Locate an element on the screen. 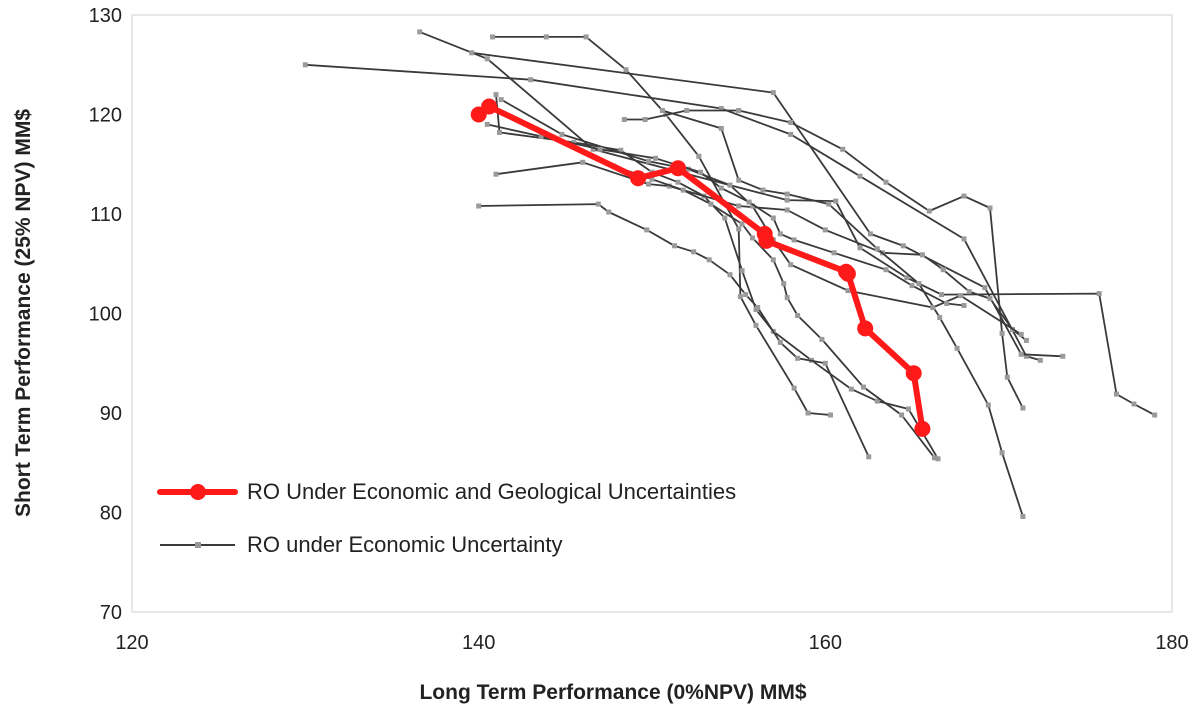  y-tick-label: 100 is located at coordinates (105, 315).